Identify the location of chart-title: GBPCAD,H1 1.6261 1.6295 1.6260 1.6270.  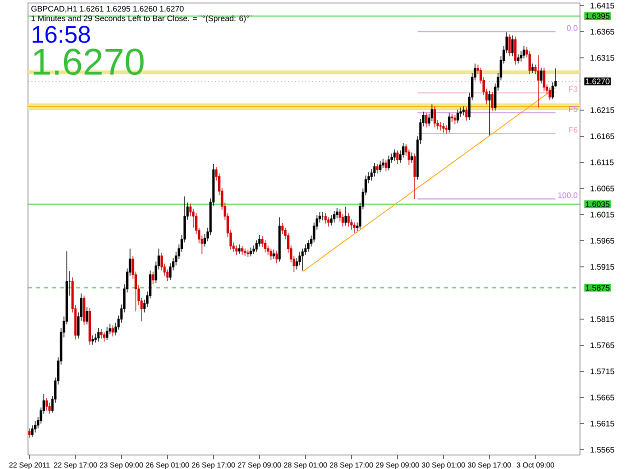
(107, 9).